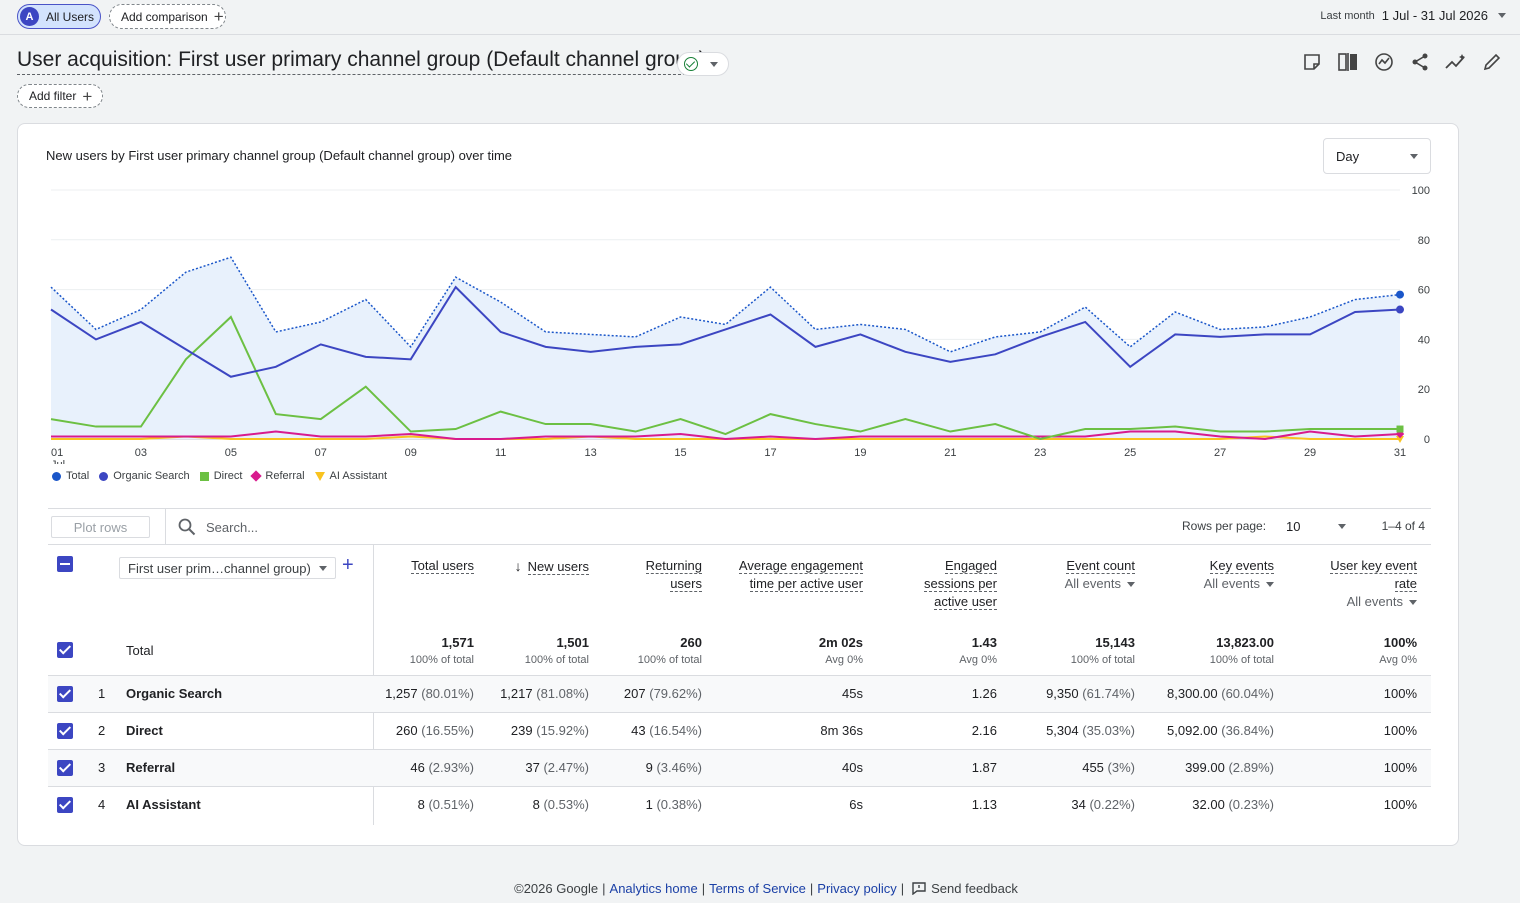 The width and height of the screenshot is (1520, 903). What do you see at coordinates (442, 650) in the screenshot?
I see `total-cell: 1,571 100% of total` at bounding box center [442, 650].